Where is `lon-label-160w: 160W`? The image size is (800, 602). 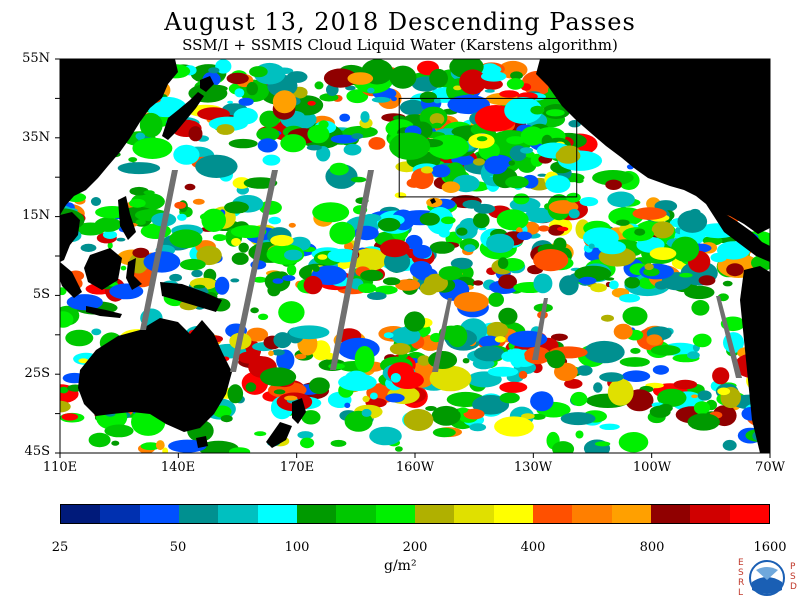 lon-label-160w: 160W is located at coordinates (415, 467).